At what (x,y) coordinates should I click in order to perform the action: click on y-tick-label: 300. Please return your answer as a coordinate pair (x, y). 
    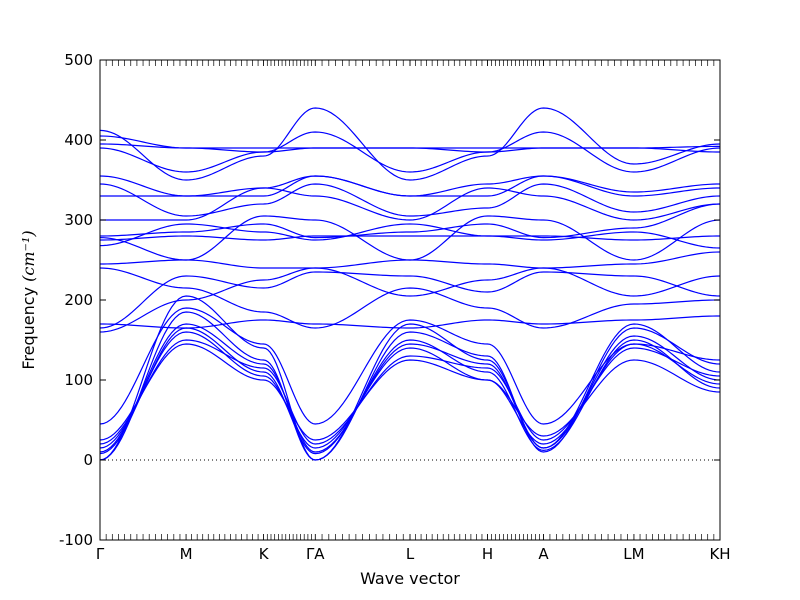
    Looking at the image, I should click on (78, 220).